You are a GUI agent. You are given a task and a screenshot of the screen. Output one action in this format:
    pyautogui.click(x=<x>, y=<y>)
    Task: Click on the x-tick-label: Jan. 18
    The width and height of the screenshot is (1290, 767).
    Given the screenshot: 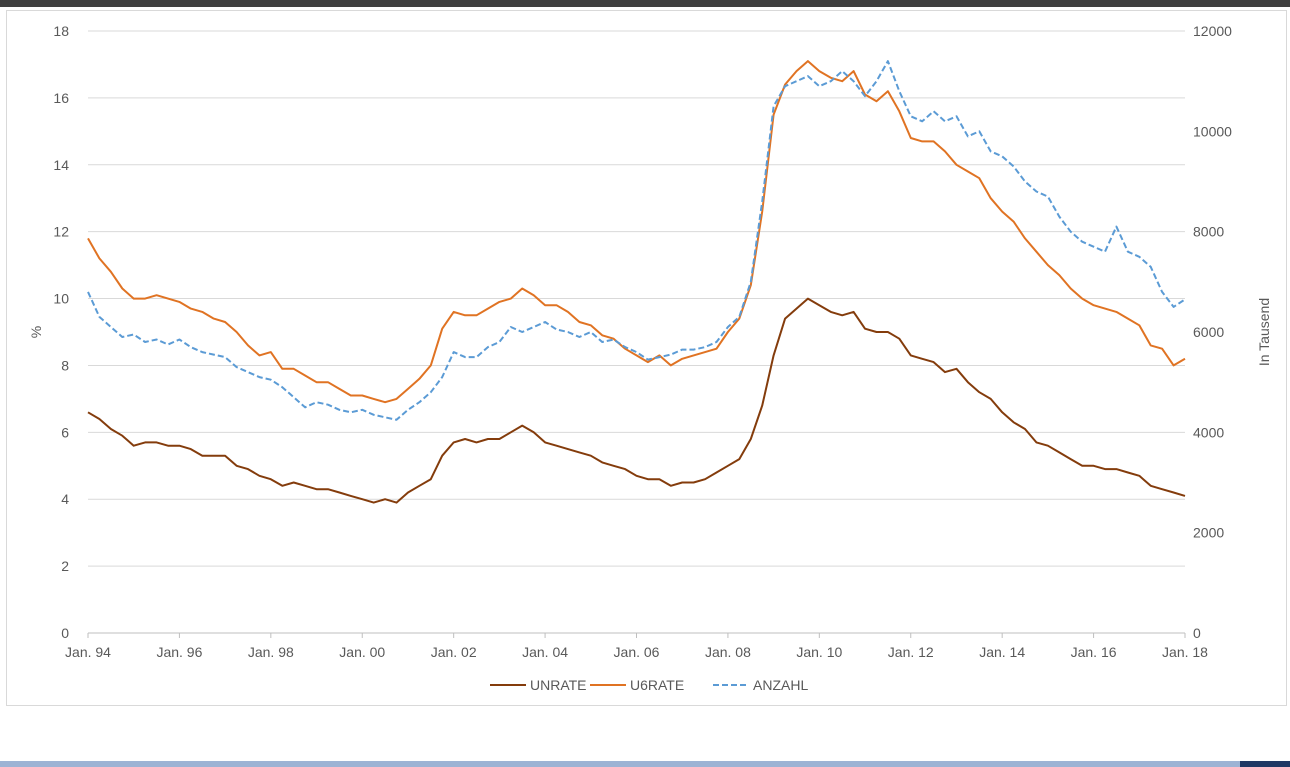 What is the action you would take?
    pyautogui.click(x=1185, y=652)
    